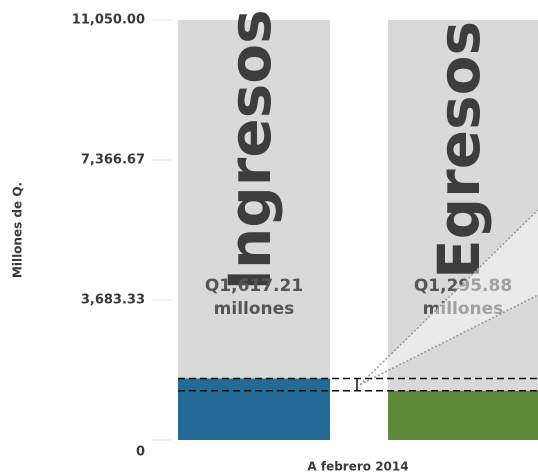  I want to click on category-label: Egresos, so click(459, 150).